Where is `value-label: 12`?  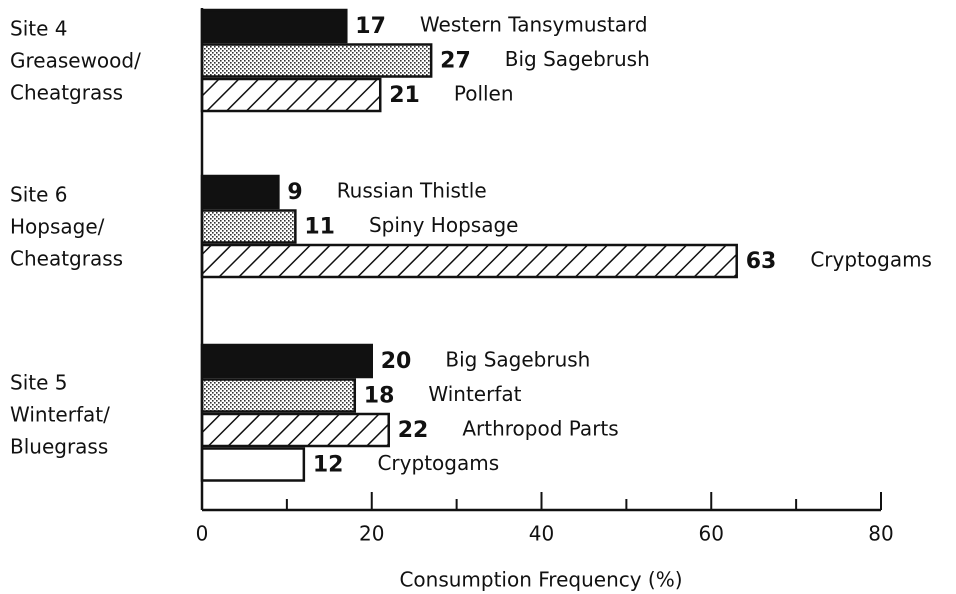
value-label: 12 is located at coordinates (328, 465).